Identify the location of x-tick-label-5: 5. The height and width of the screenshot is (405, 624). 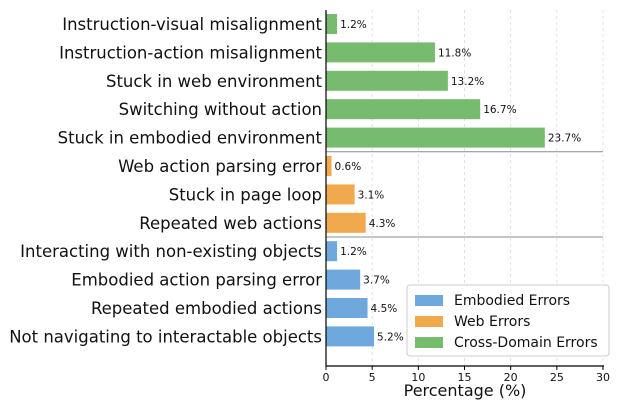
(372, 377).